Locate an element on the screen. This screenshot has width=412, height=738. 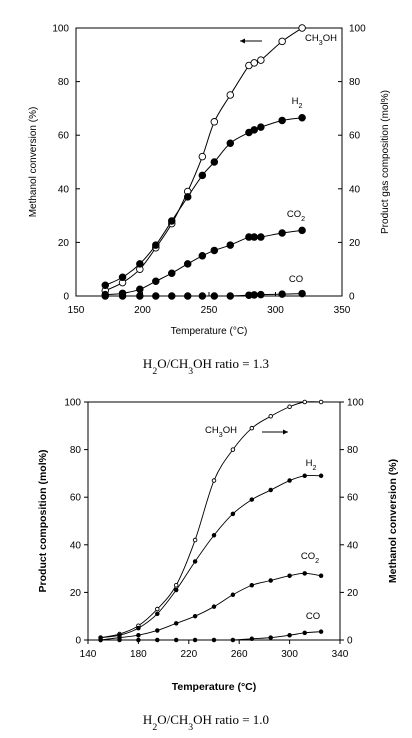
y-left-axis-label: Product composition (mol%) is located at coordinates (43, 521).